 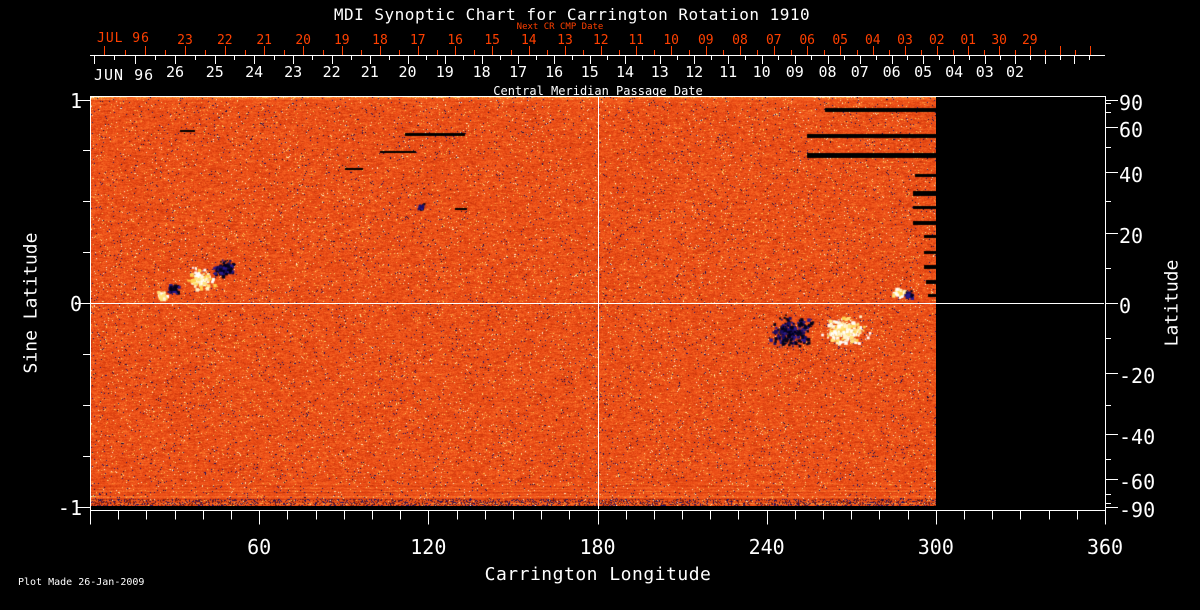 What do you see at coordinates (636, 40) in the screenshot?
I see `next-cr-day-label: 11` at bounding box center [636, 40].